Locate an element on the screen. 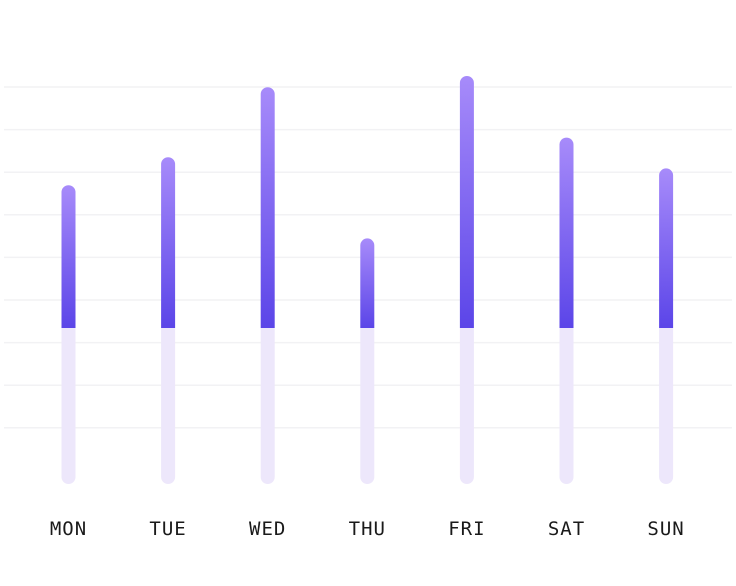 The image size is (736, 586). tick-label-thu: THU is located at coordinates (367, 529).